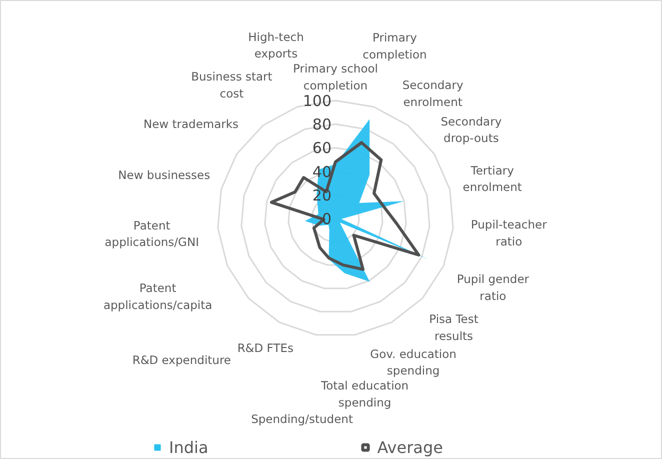  Describe the element at coordinates (492, 178) in the screenshot. I see `spoke-label: Tertiary enrolment` at that location.